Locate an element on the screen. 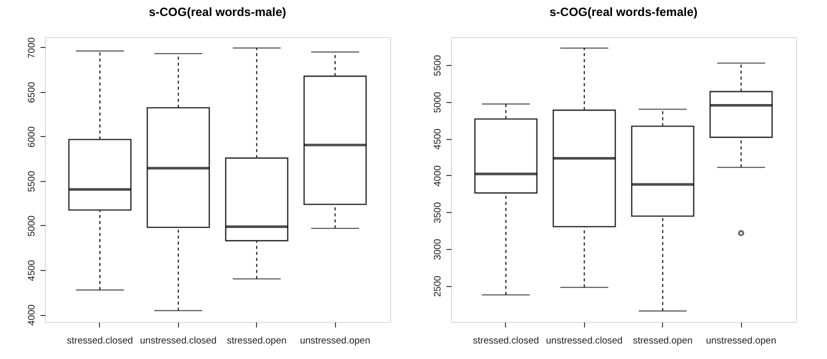  y-tick-label: 6500 is located at coordinates (32, 93).